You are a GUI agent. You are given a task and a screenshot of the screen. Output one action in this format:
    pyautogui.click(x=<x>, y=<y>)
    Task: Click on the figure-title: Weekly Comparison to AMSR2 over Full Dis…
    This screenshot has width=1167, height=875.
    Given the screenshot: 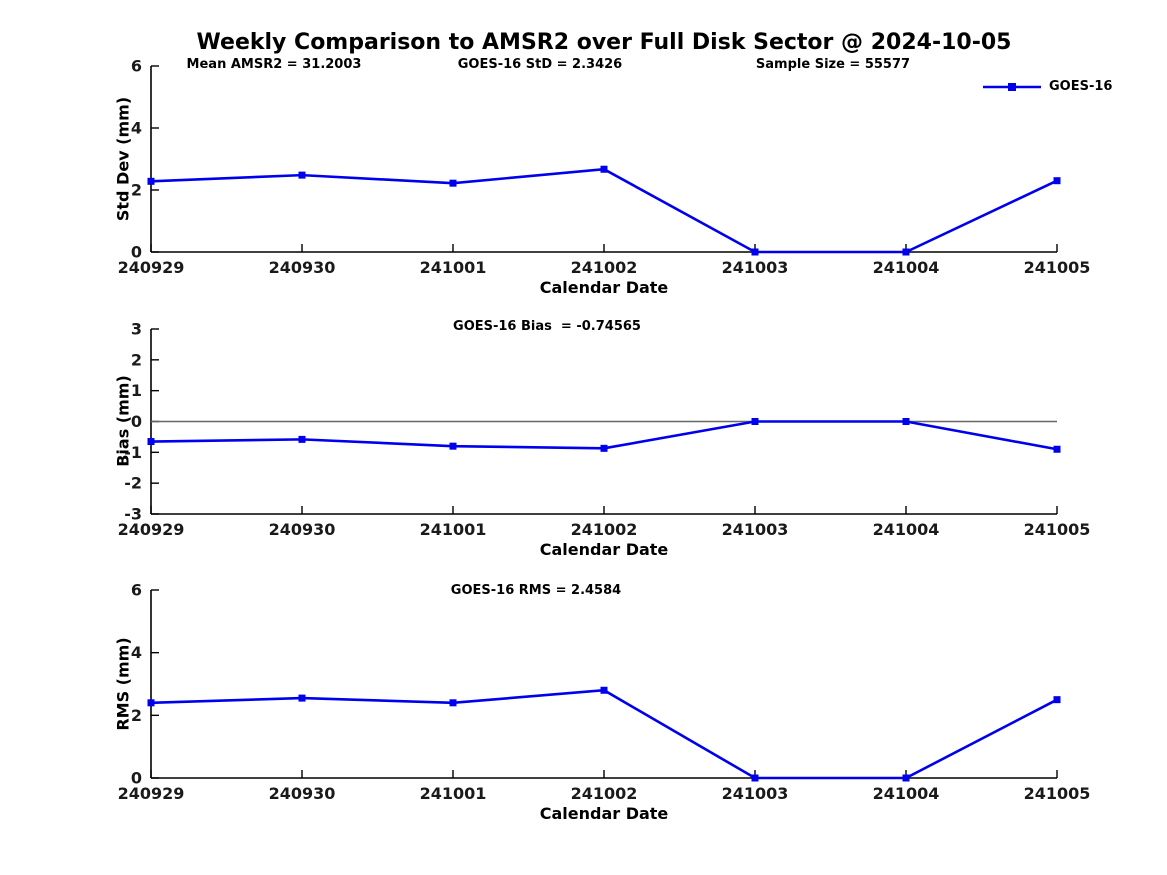 What is the action you would take?
    pyautogui.click(x=604, y=42)
    